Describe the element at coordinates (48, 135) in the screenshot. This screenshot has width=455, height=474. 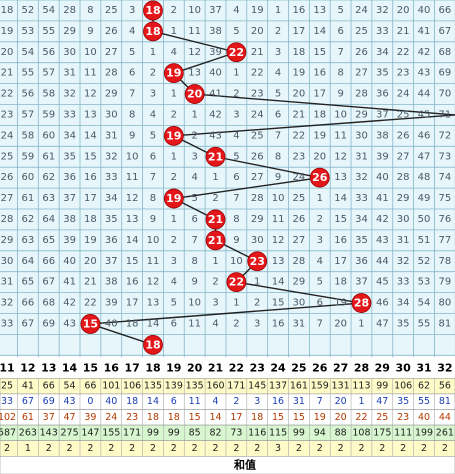
I see `omission-cell: 60` at that location.